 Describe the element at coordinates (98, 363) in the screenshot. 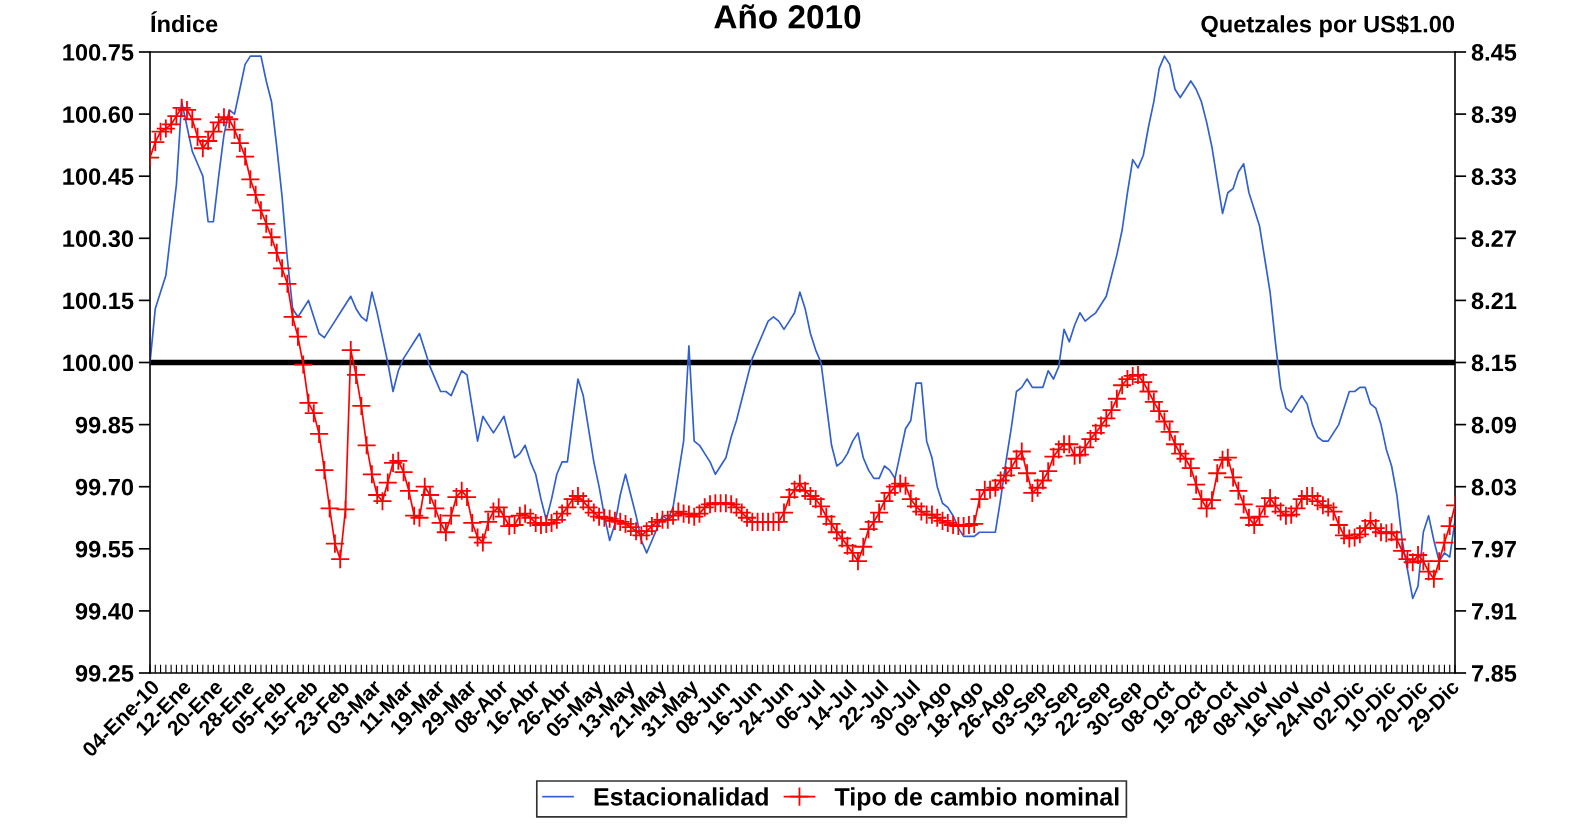

I see `y-tick-label: 100.00` at that location.